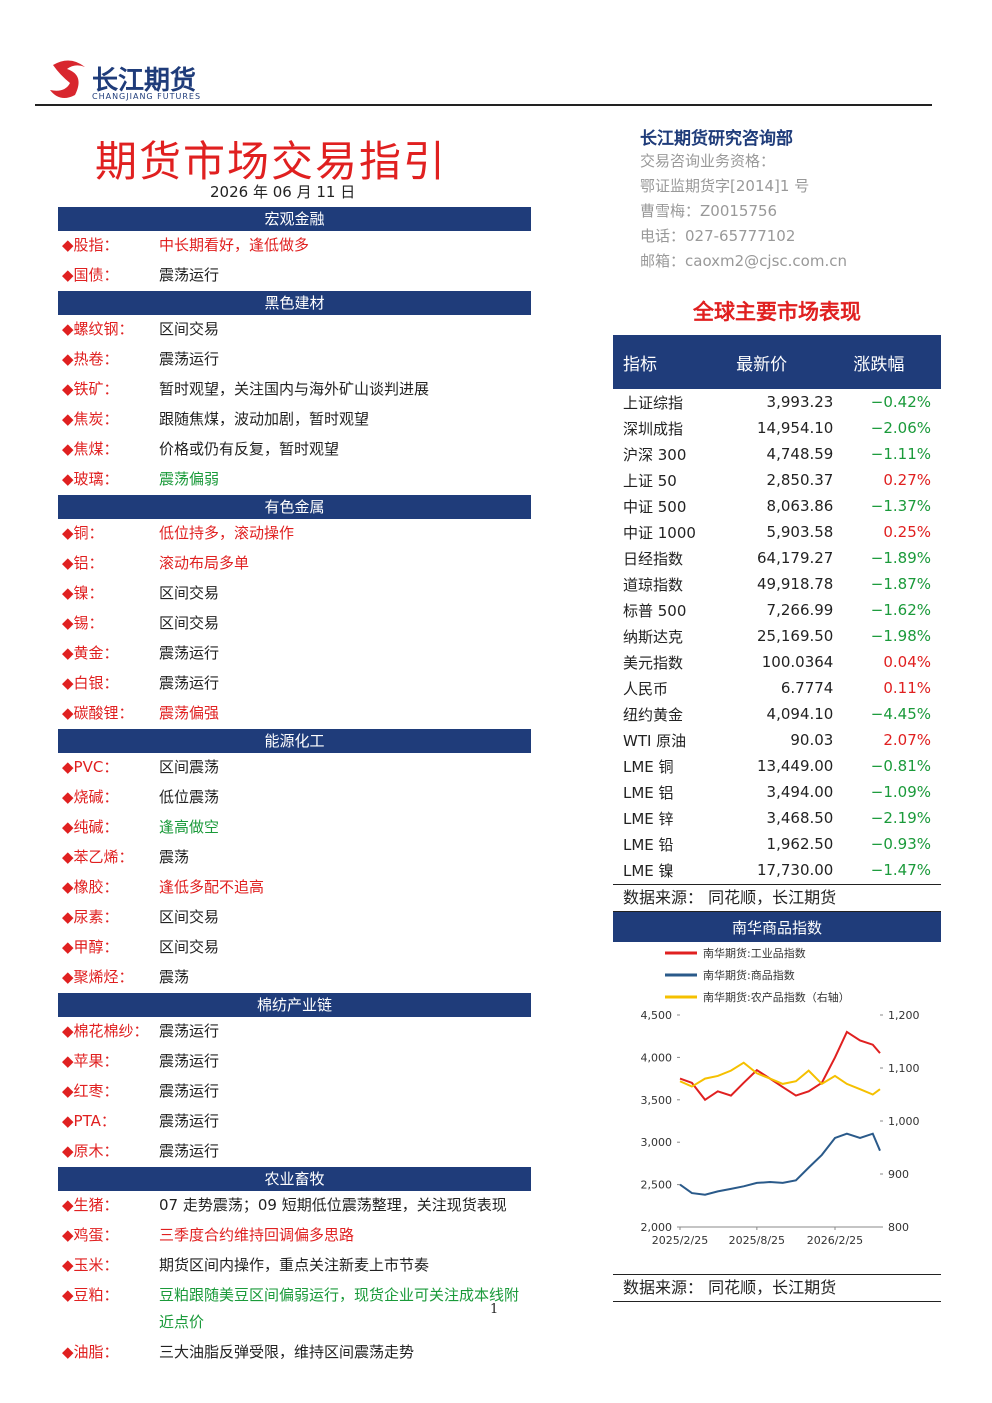 Image resolution: width=992 pixels, height=1403 pixels. What do you see at coordinates (339, 1308) in the screenshot?
I see `item-text: 豆粕跟随美豆区间偏弱运行，现货企业可关注成本线附近点价` at bounding box center [339, 1308].